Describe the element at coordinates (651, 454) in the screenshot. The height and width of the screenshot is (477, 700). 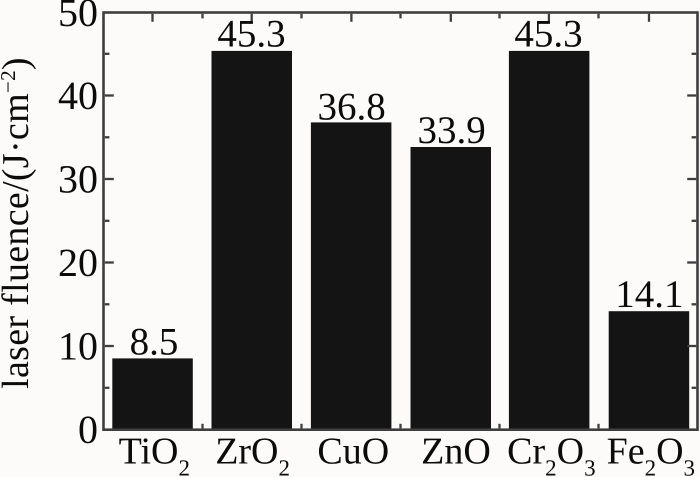
I see `svg-text: Fe2O3` at that location.